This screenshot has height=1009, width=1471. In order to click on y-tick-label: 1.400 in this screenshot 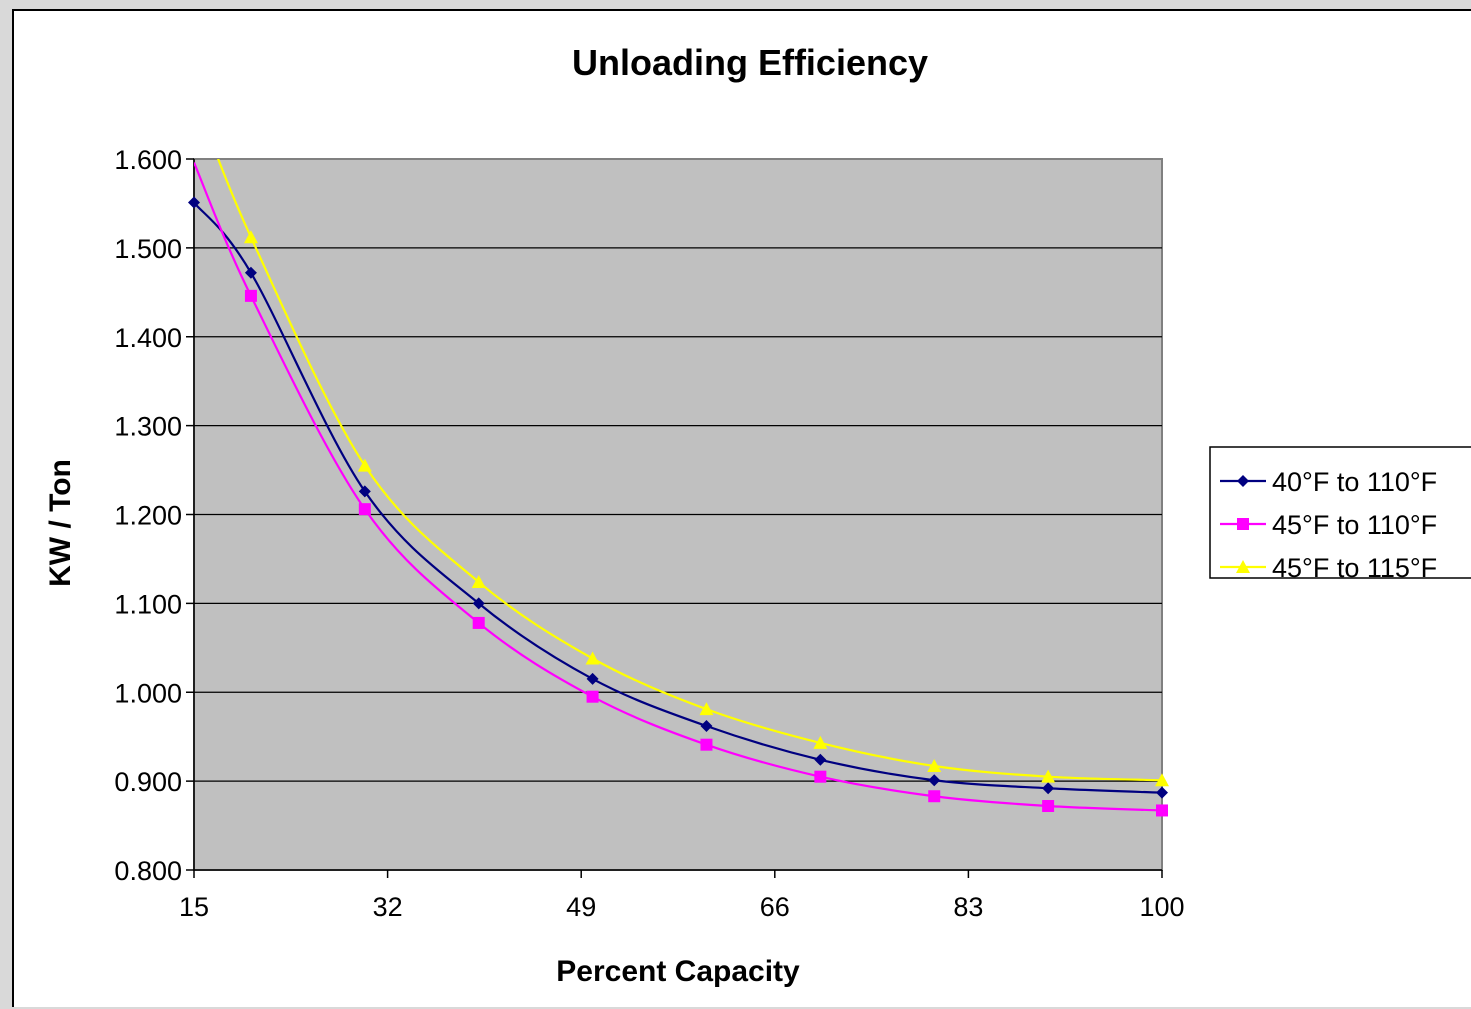, I will do `click(148, 338)`.